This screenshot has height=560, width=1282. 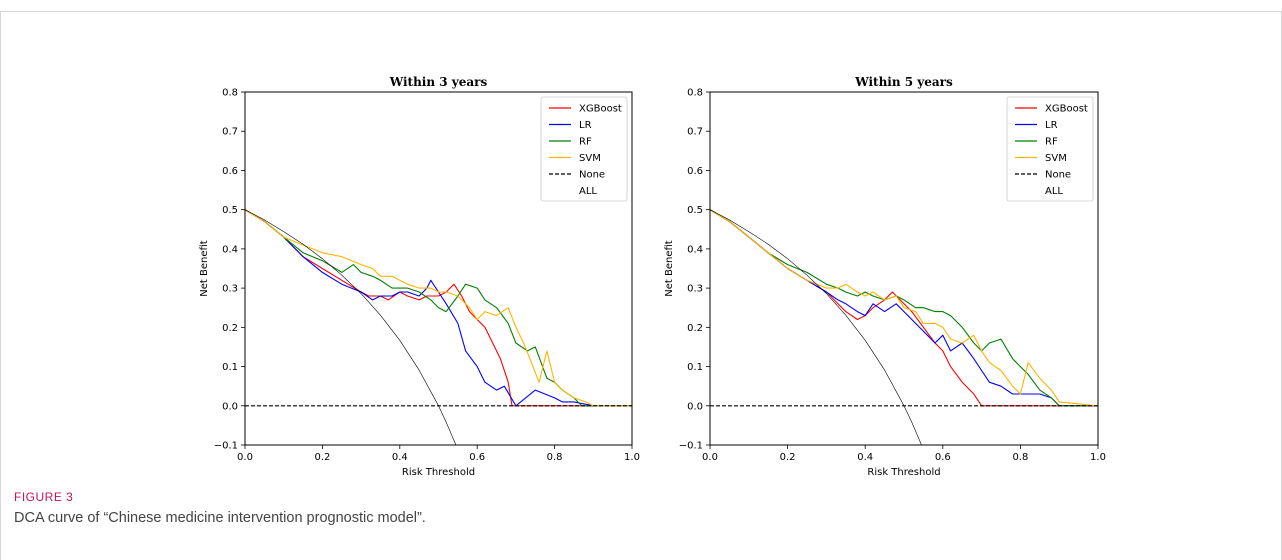 I want to click on figure-frame-left, so click(x=0, y=285).